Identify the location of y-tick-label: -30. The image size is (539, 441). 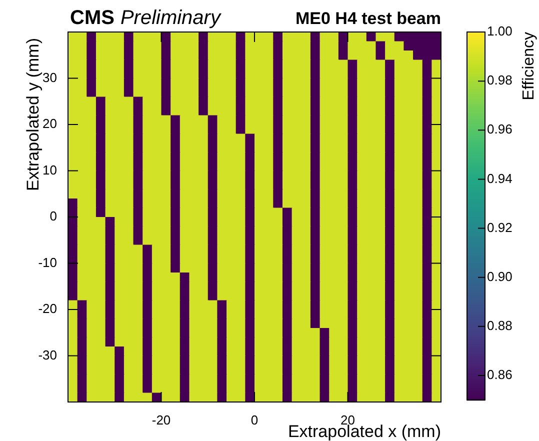
(47, 354).